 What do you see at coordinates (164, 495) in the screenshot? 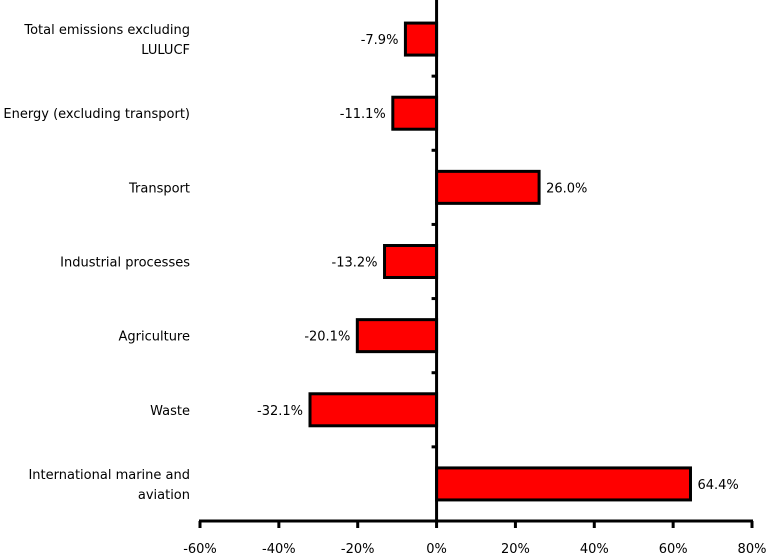
I see `category-label-line: aviation` at bounding box center [164, 495].